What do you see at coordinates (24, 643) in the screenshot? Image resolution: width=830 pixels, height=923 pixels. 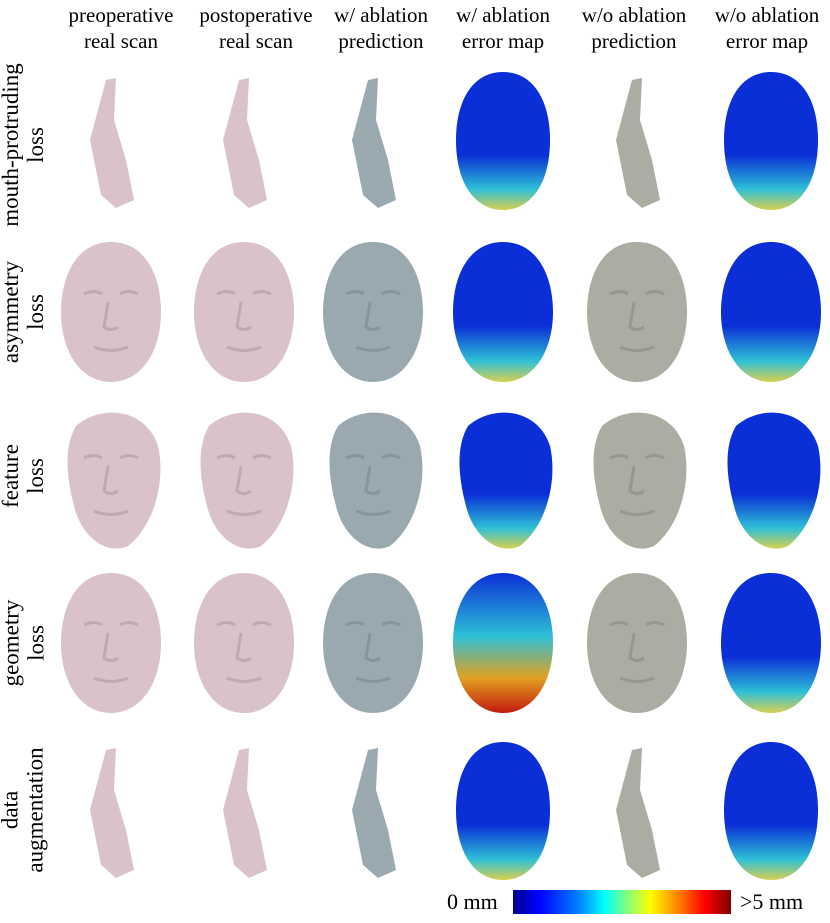 I see `row-label-geometry-loss: geometry loss` at bounding box center [24, 643].